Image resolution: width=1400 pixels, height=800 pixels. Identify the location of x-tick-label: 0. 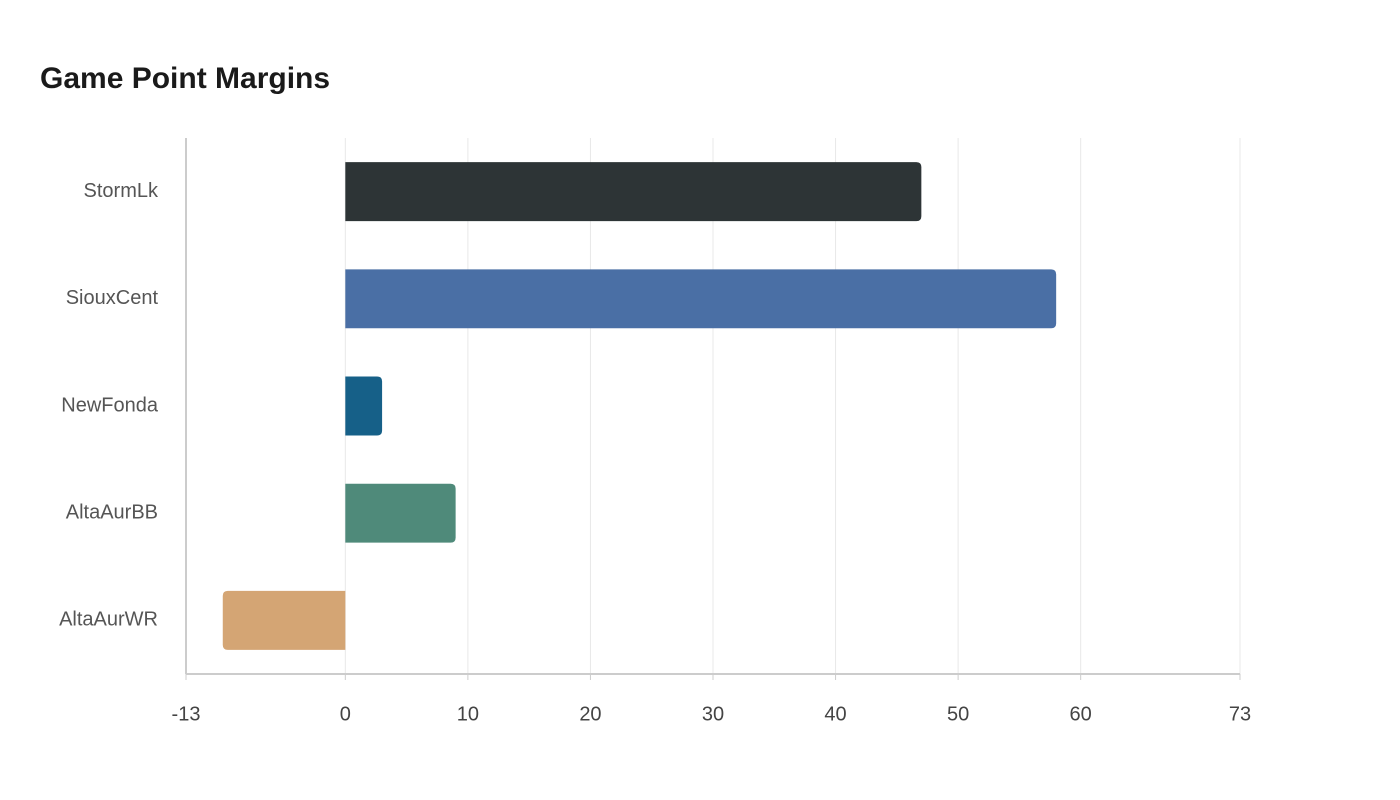
(345, 714).